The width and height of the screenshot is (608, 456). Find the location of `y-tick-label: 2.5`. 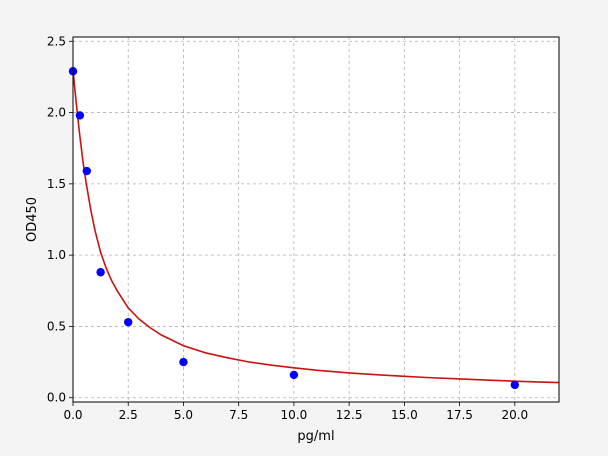

y-tick-label: 2.5 is located at coordinates (56, 41).